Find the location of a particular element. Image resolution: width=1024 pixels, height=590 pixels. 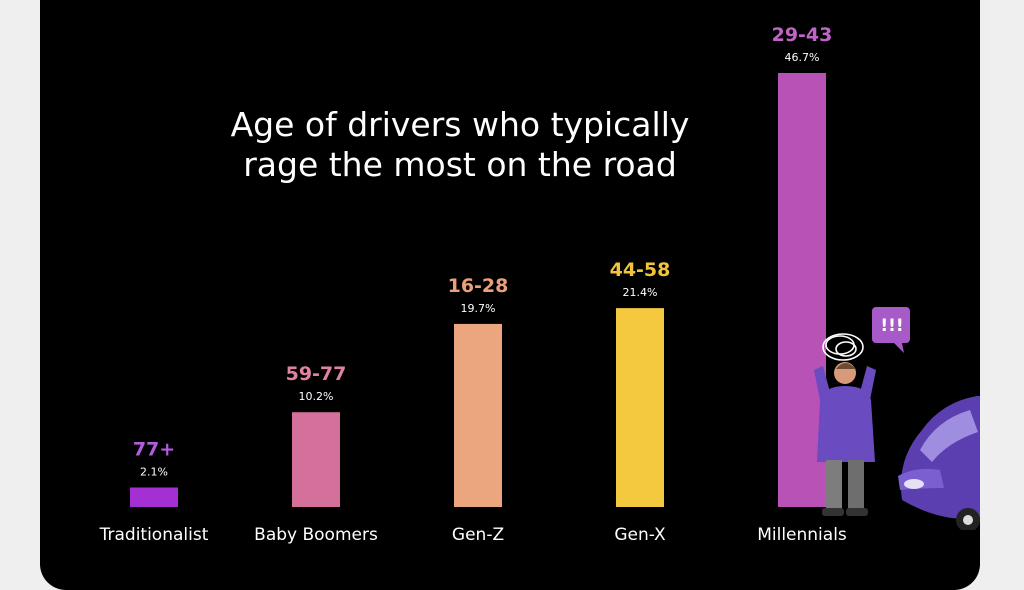

category-label: Gen-X is located at coordinates (640, 535).